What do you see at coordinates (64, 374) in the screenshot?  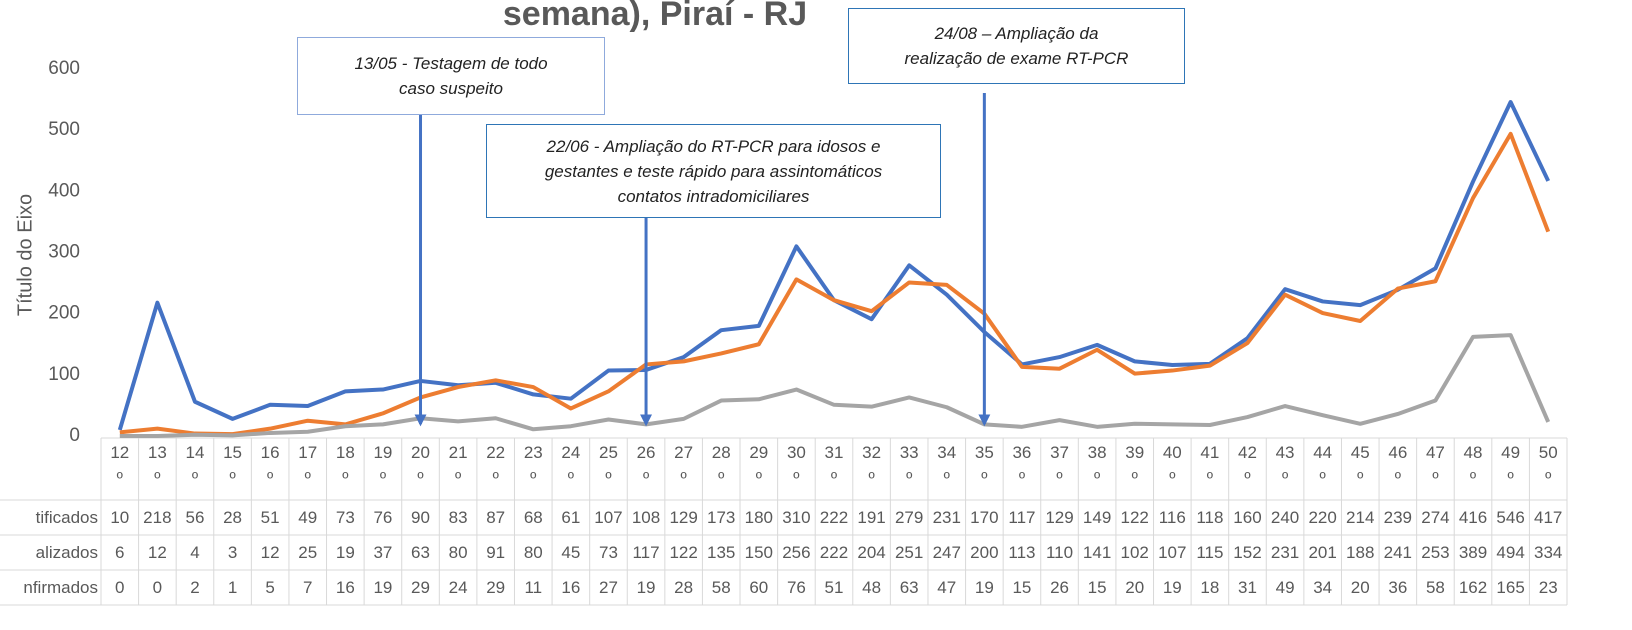 I see `y-tick-label: 100` at bounding box center [64, 374].